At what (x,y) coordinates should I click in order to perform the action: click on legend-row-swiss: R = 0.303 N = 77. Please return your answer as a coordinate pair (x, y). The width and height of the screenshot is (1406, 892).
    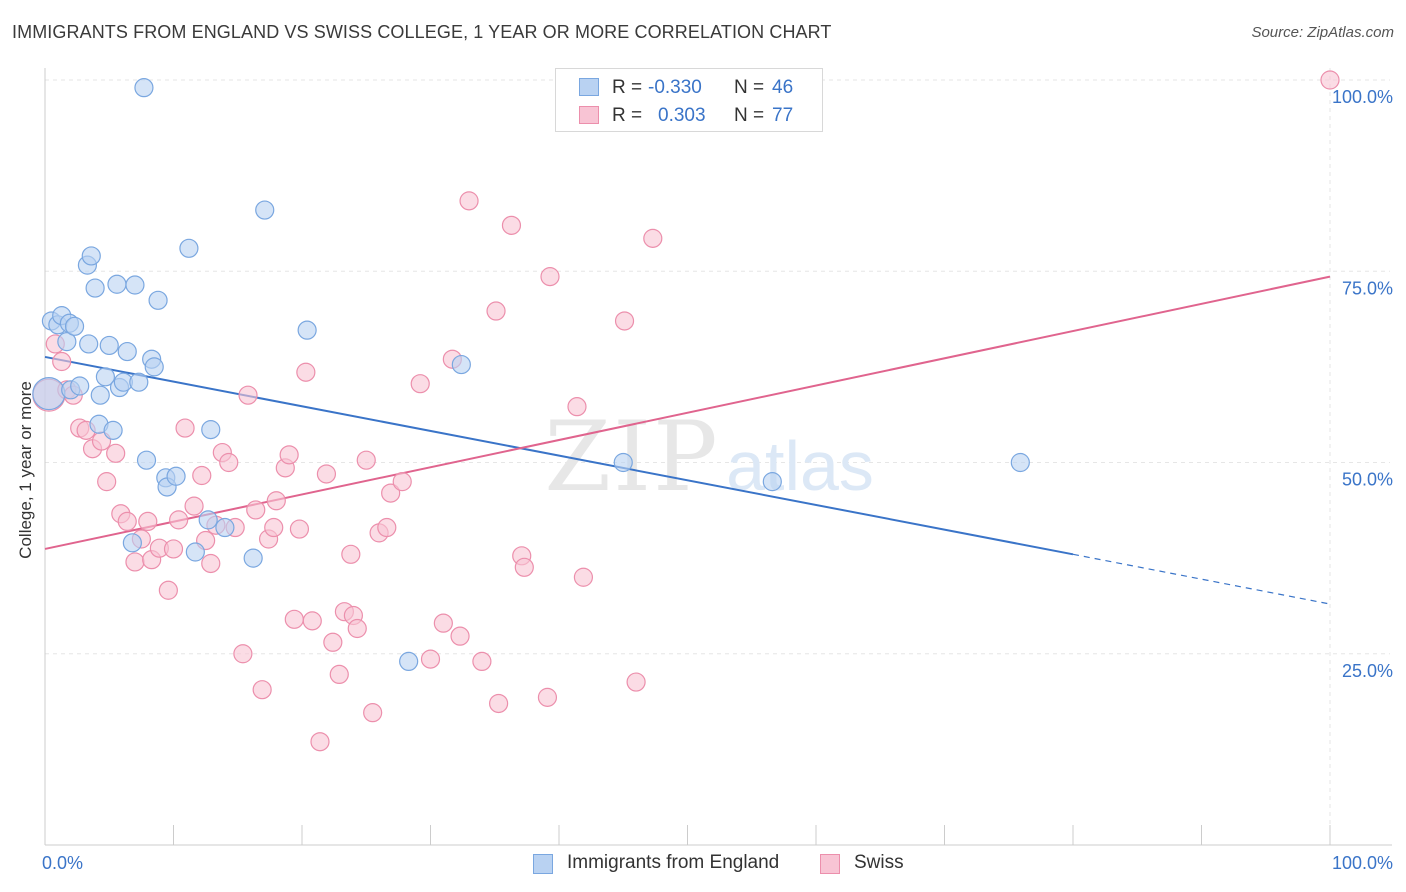
    Looking at the image, I should click on (689, 114).